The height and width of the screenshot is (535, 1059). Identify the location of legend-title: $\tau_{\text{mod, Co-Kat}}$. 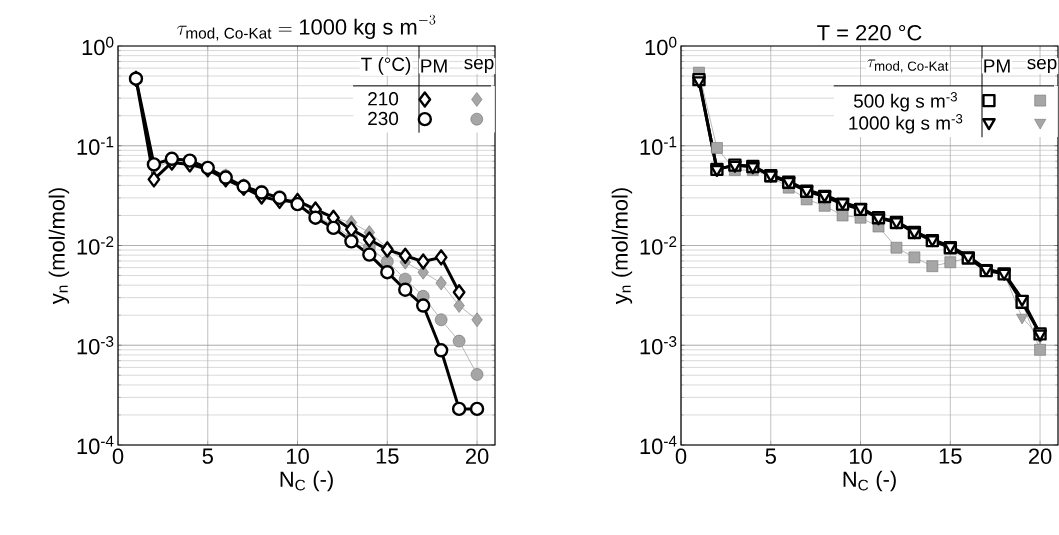
(908, 66).